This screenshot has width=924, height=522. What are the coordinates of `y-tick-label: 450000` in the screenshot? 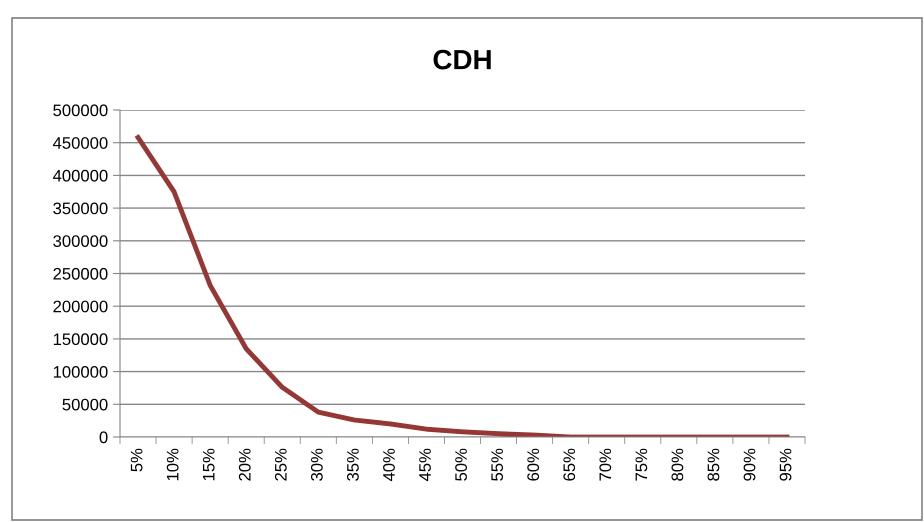 It's located at (80, 143).